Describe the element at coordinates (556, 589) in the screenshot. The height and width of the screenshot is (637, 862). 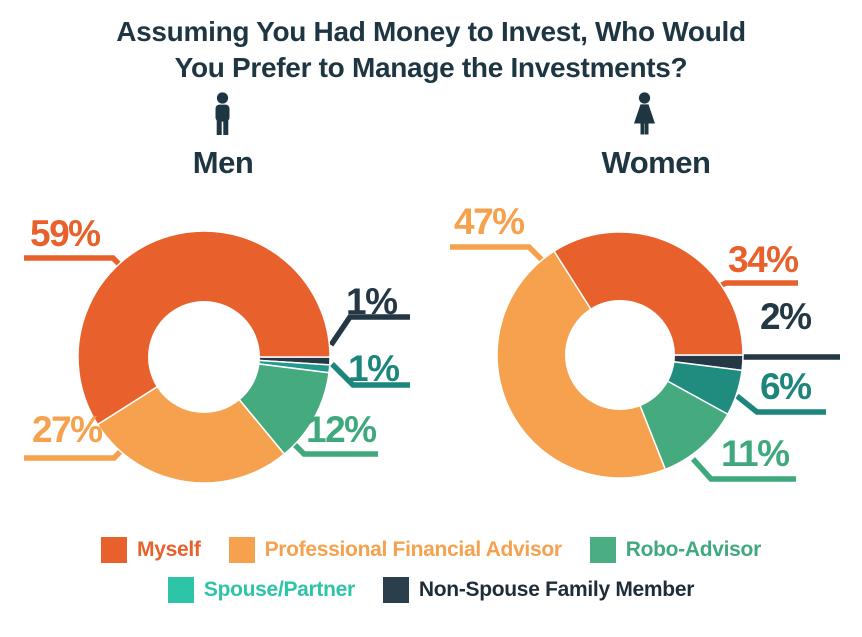
I see `legend-label-non-spouse-family-member: Non-Spouse Family Member` at that location.